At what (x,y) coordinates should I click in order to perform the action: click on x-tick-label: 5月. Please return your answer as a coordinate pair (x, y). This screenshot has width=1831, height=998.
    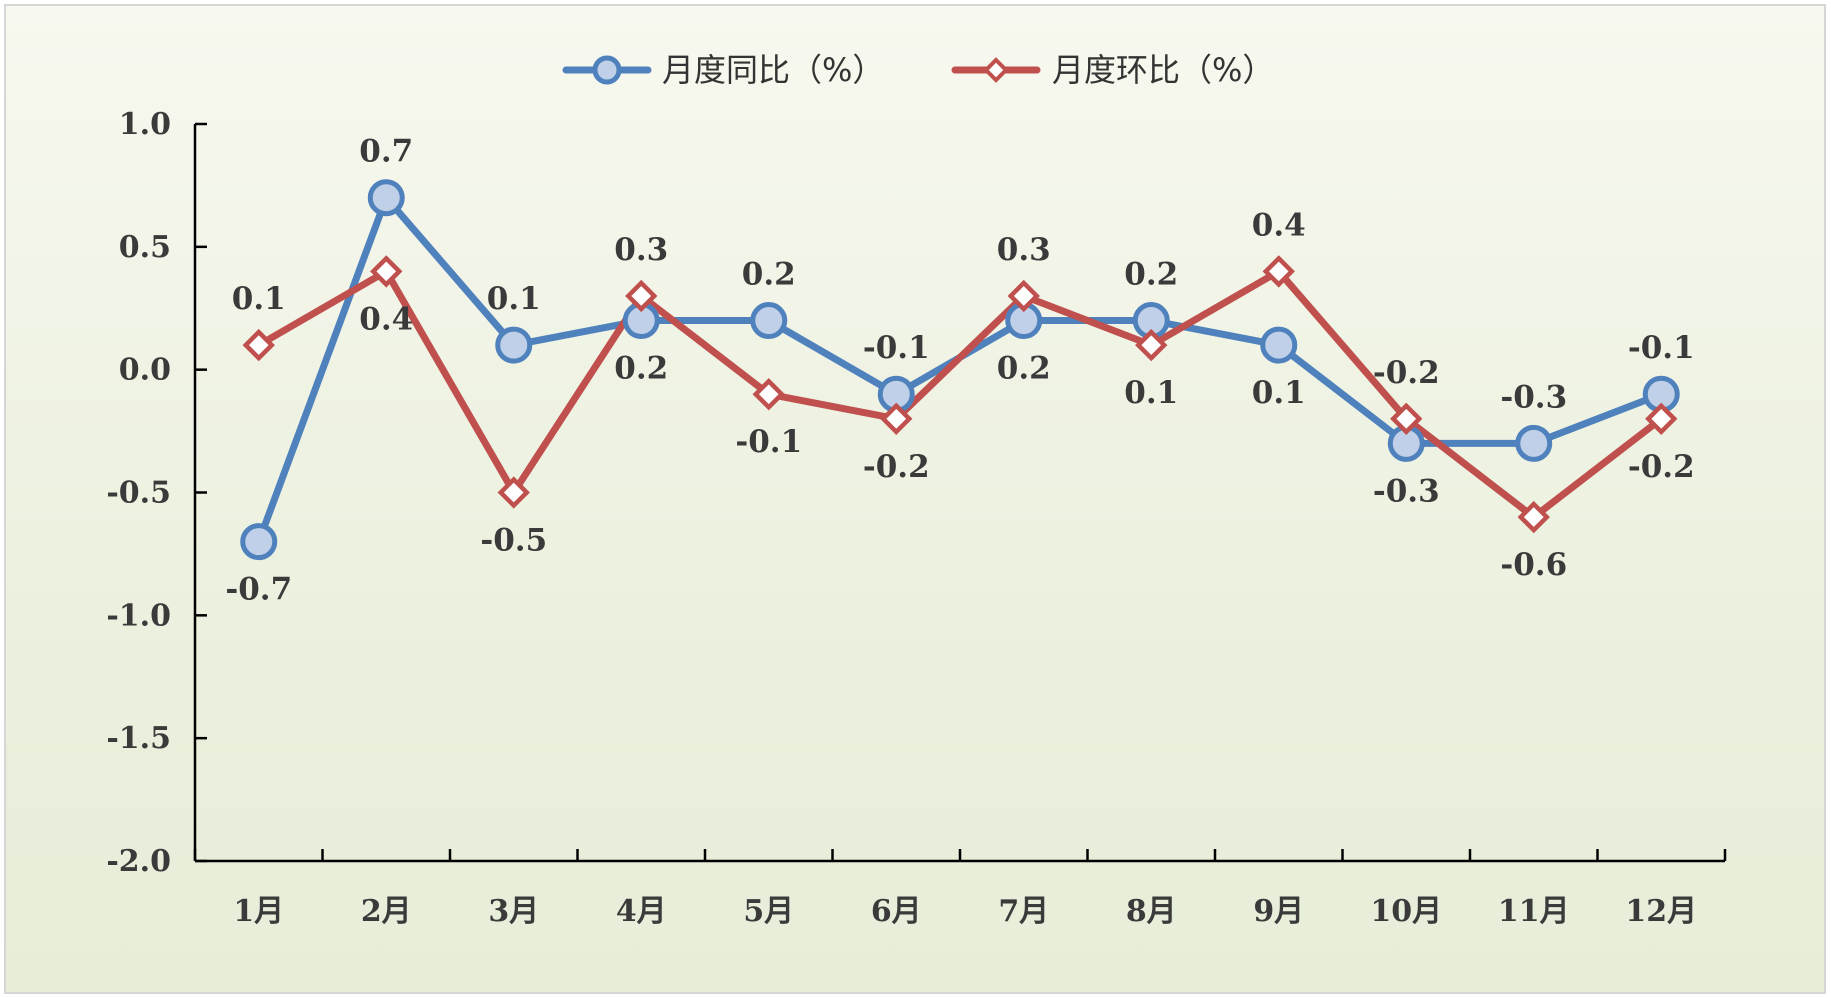
    Looking at the image, I should click on (768, 911).